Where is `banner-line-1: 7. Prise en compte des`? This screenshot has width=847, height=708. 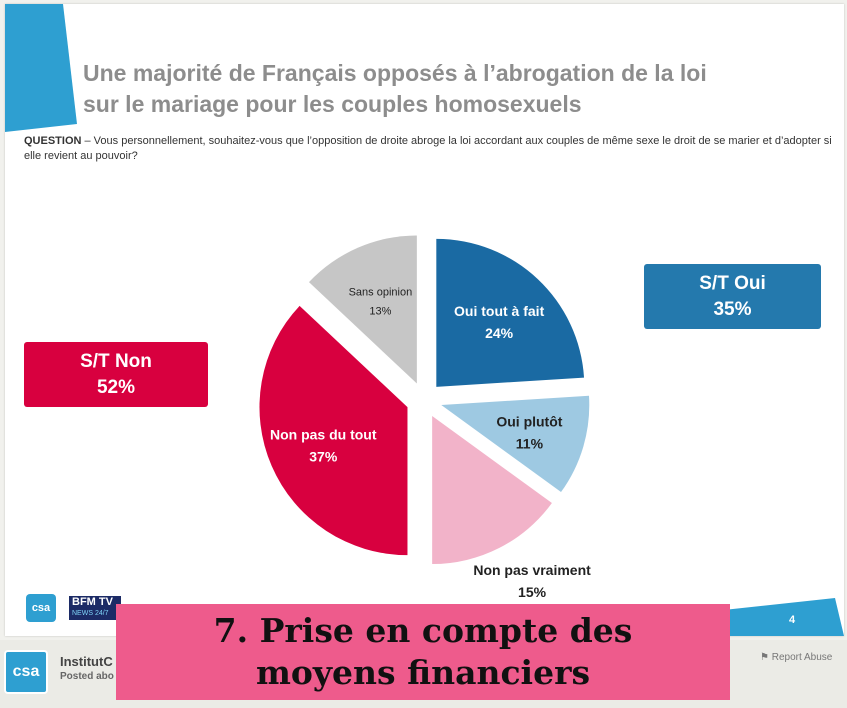 banner-line-1: 7. Prise en compte des is located at coordinates (423, 630).